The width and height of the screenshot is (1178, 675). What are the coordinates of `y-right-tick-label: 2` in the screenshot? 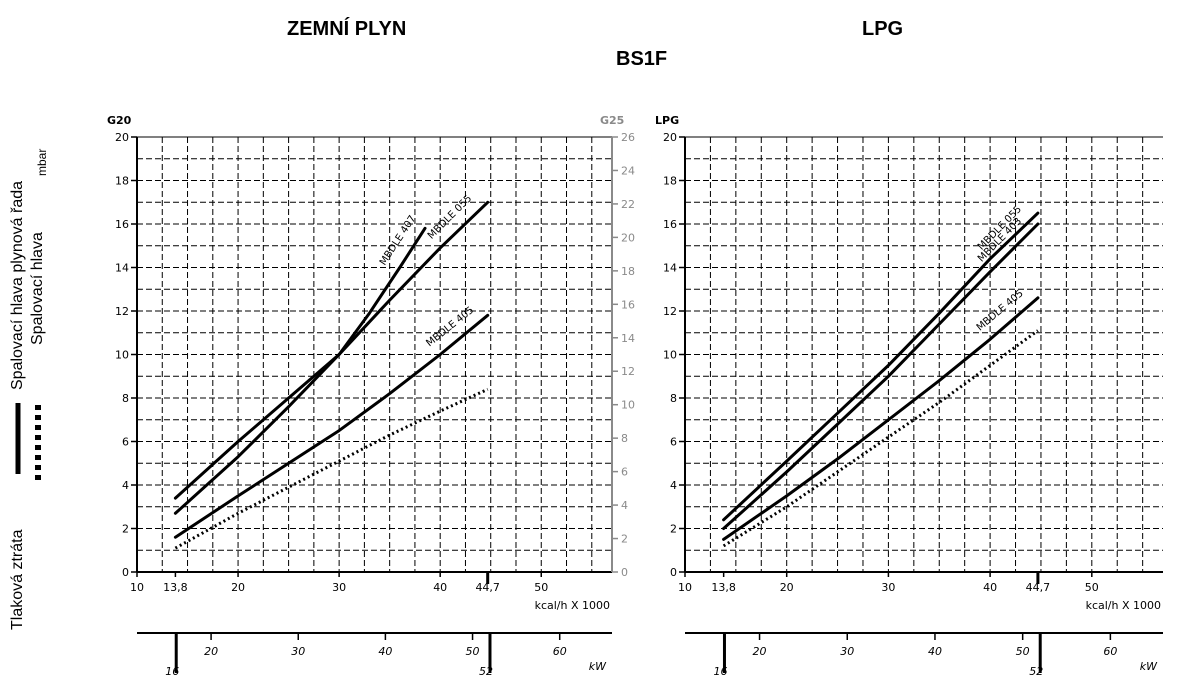 It's located at (624, 539).